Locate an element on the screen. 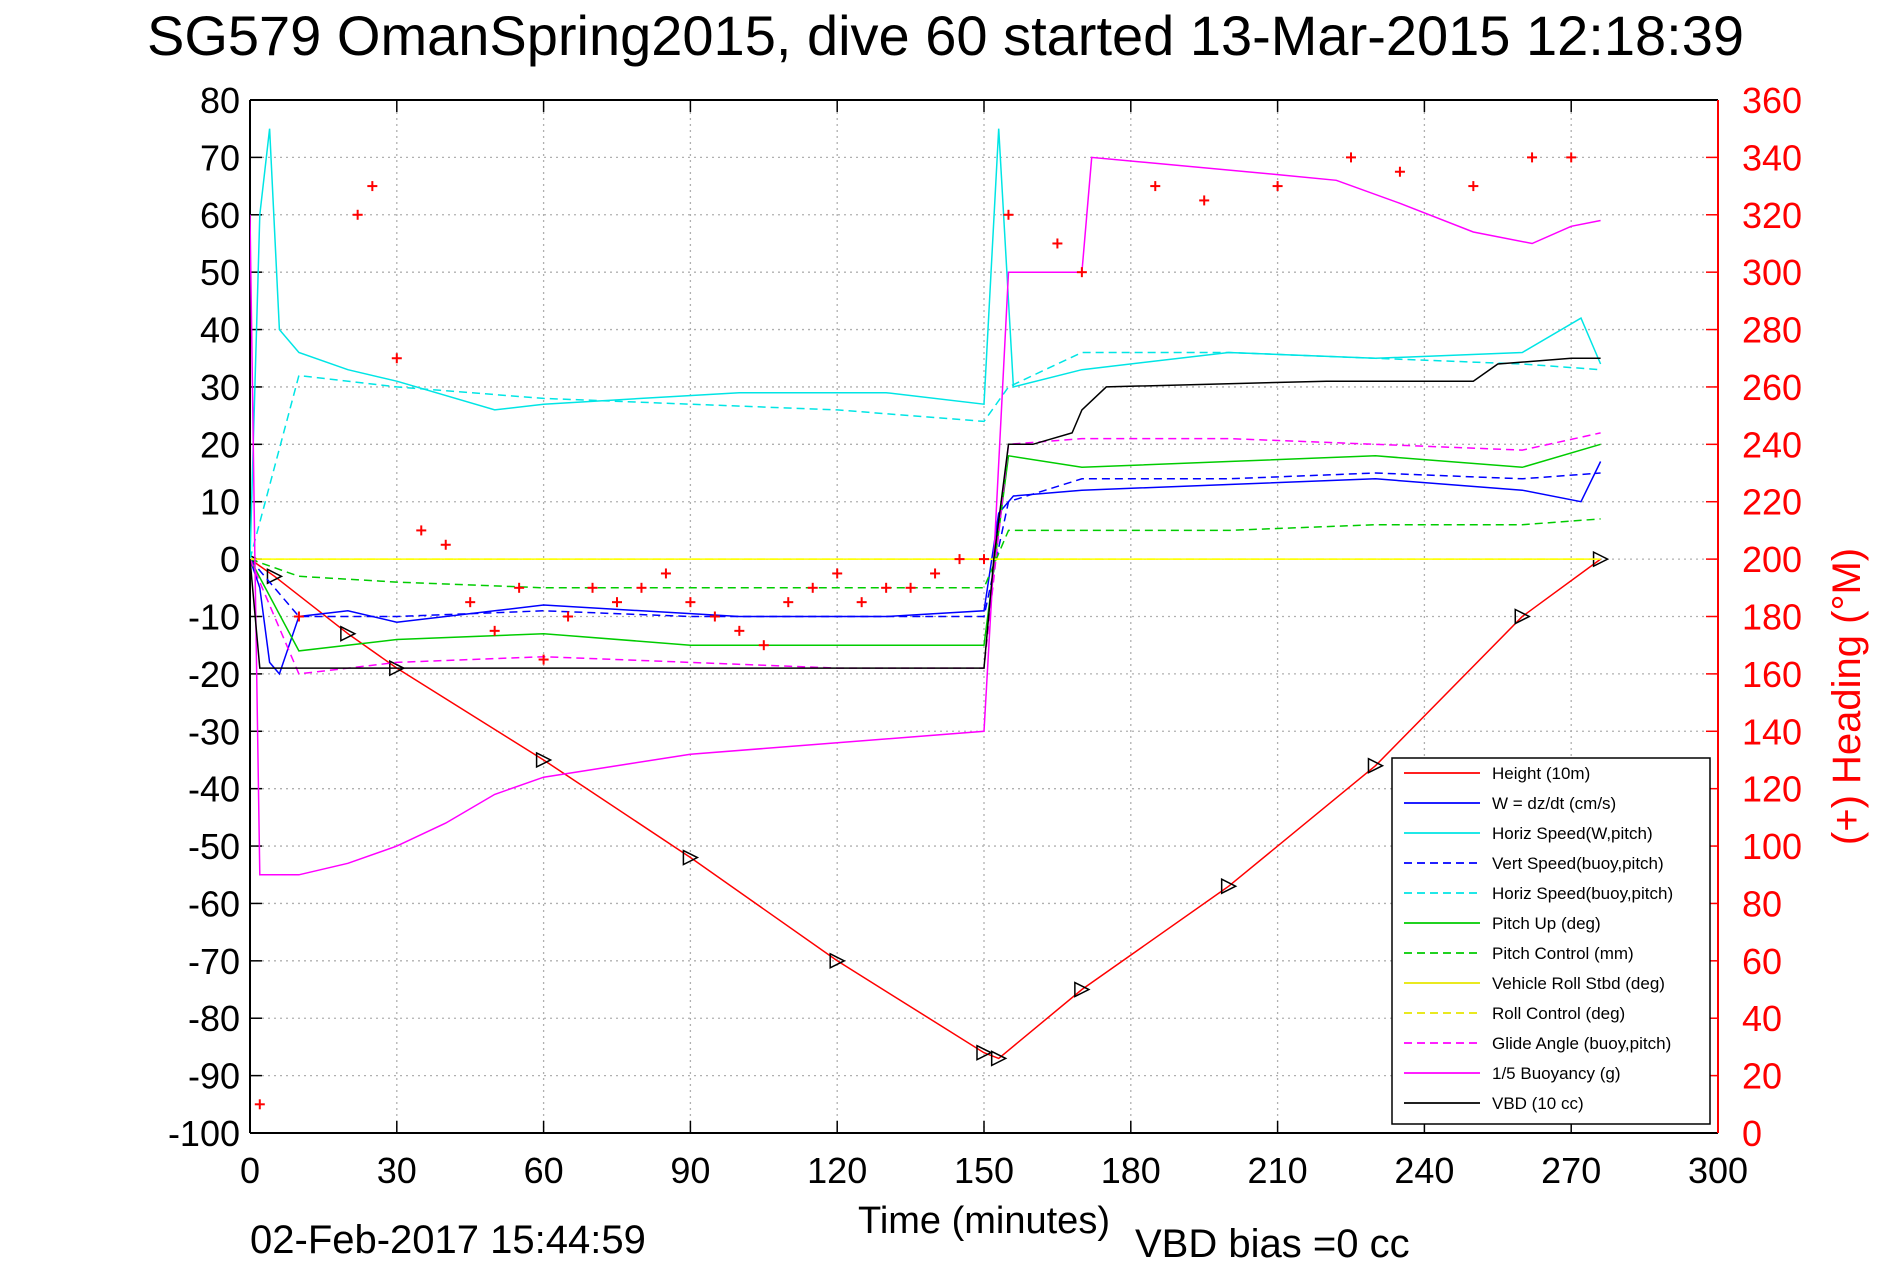 The image size is (1891, 1267). footer-note: VBD bias =0 cc is located at coordinates (1272, 1244).